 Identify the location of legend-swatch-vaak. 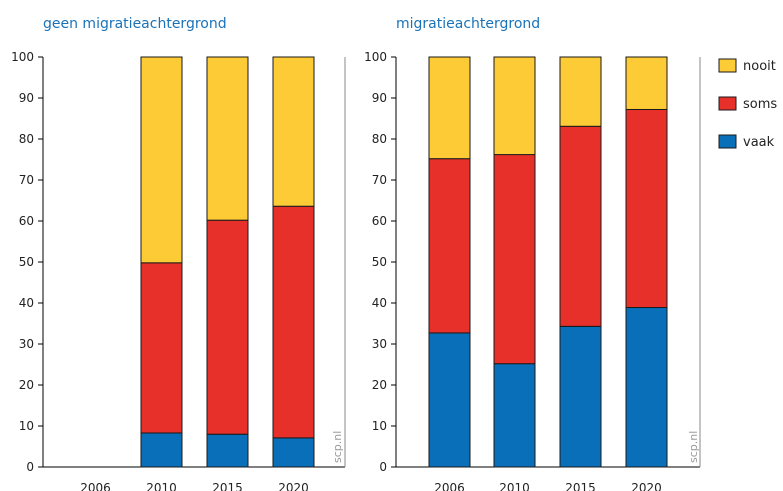
(727, 141).